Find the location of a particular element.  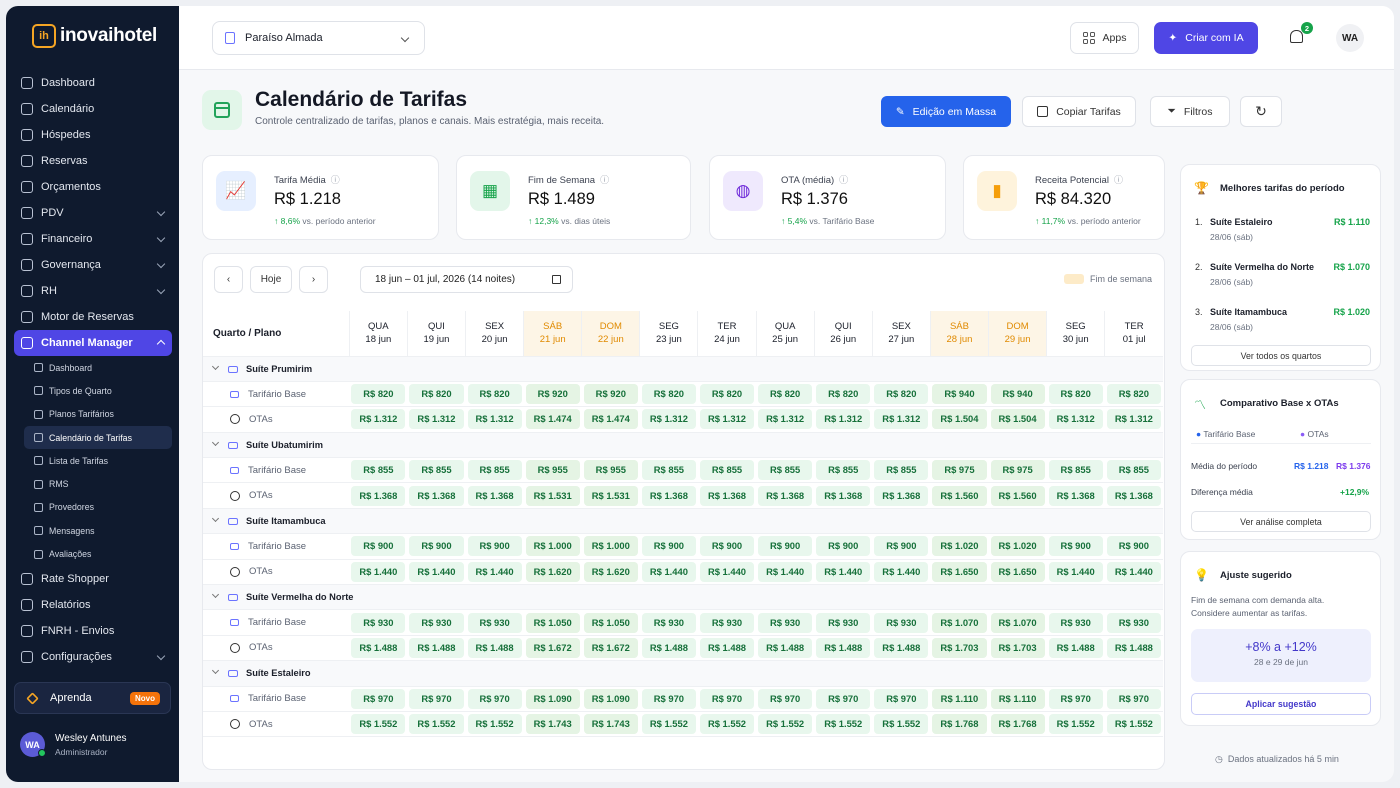

sidebar-item-channel-manager: Channel Manager is located at coordinates (93, 343).